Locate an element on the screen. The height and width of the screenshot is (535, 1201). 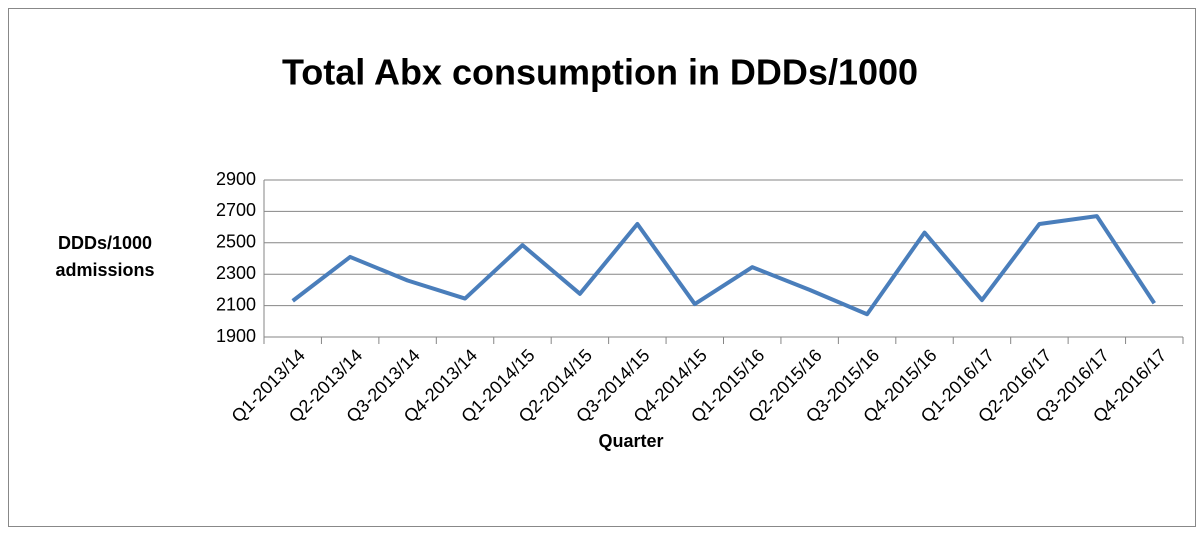
y-tick-label: 2100 is located at coordinates (236, 304).